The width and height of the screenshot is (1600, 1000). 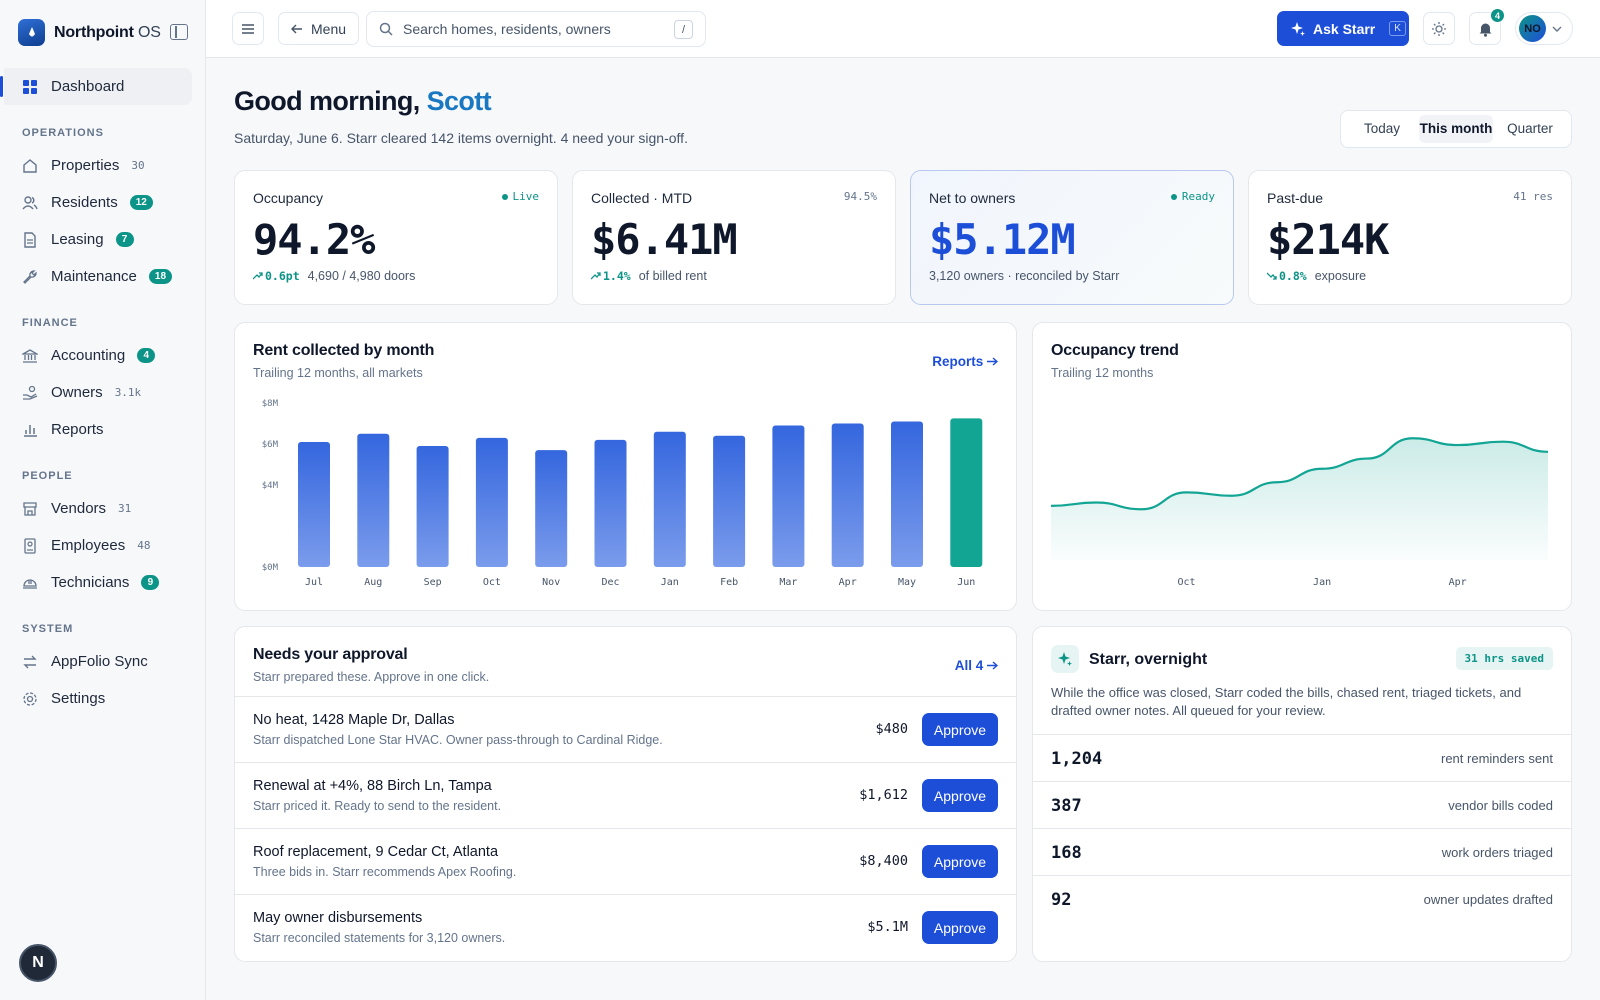 What do you see at coordinates (1340, 276) in the screenshot?
I see `kpi-note: exposure` at bounding box center [1340, 276].